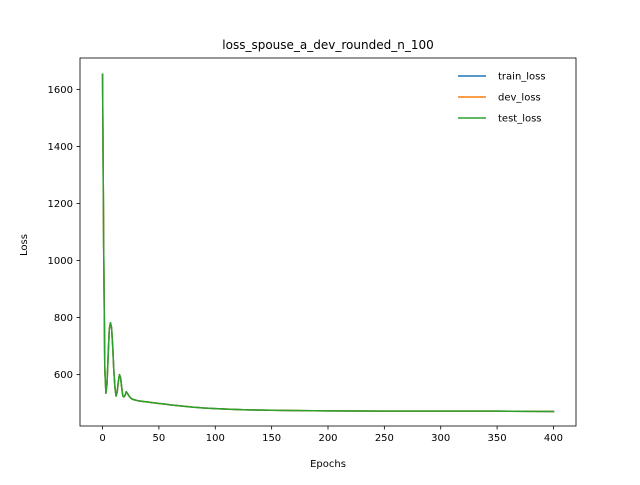 The width and height of the screenshot is (640, 485). I want to click on y-tick-label: 1000, so click(60, 261).